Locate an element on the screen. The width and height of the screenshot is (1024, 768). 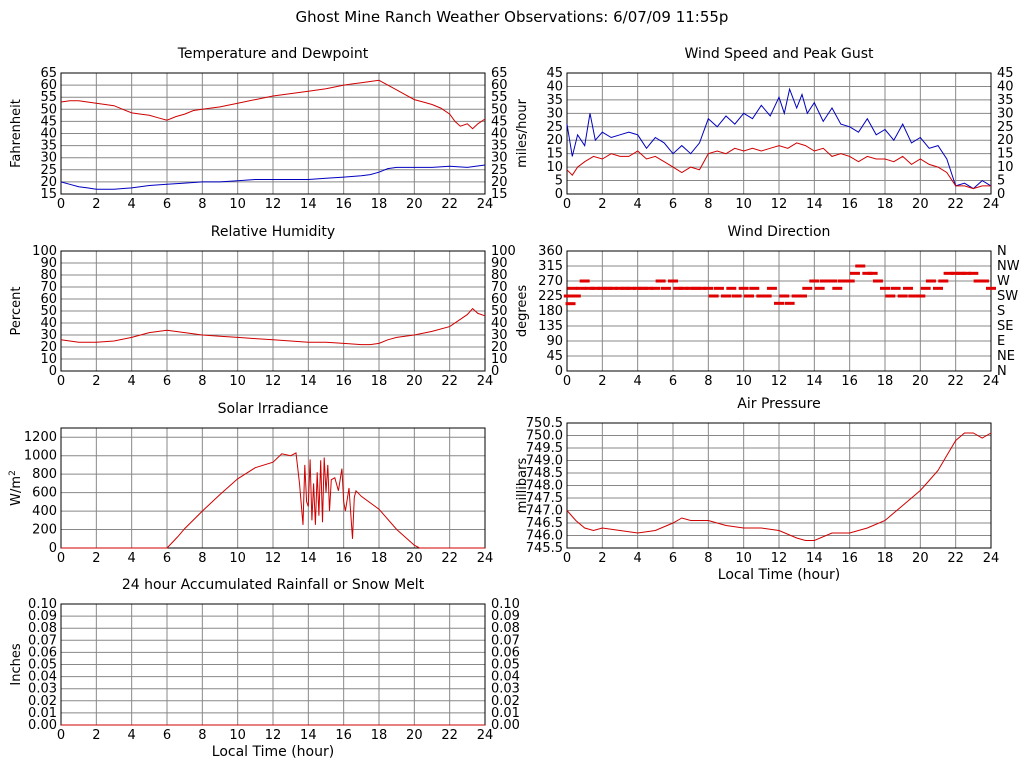
y-tick-label: 100 is located at coordinates (44, 251).